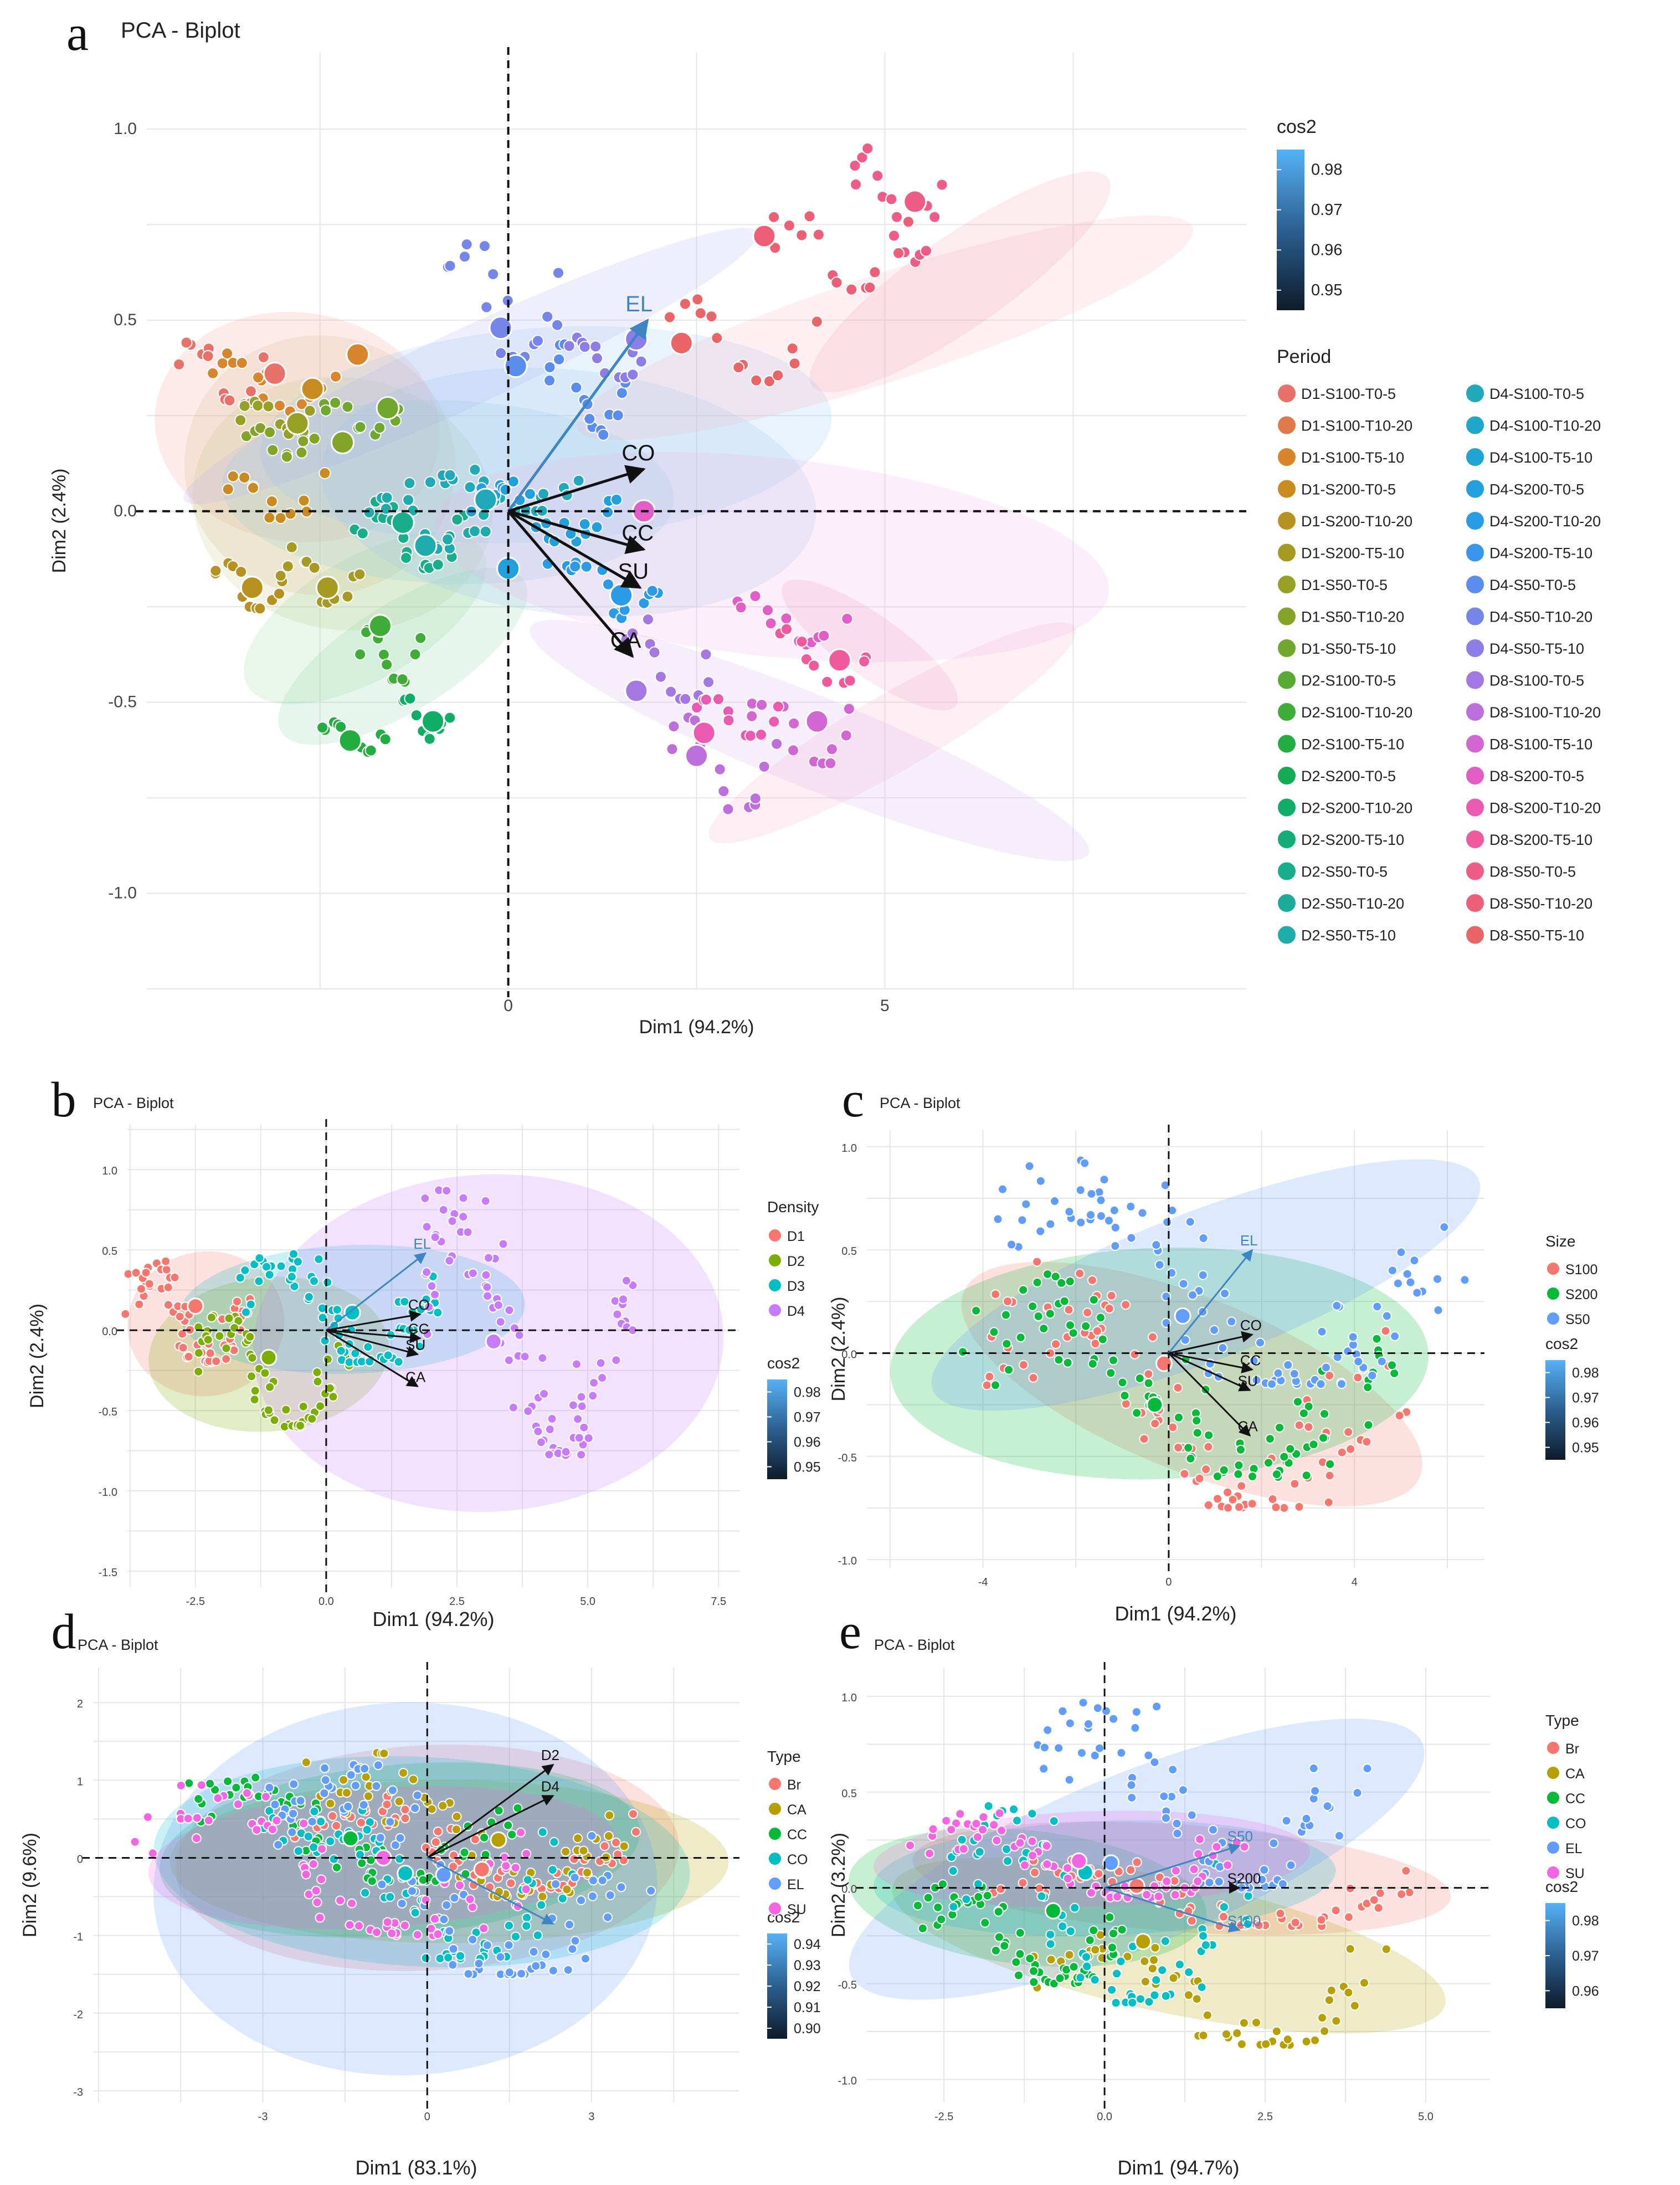  What do you see at coordinates (786, 1884) in the screenshot?
I see `legend-item: EL` at bounding box center [786, 1884].